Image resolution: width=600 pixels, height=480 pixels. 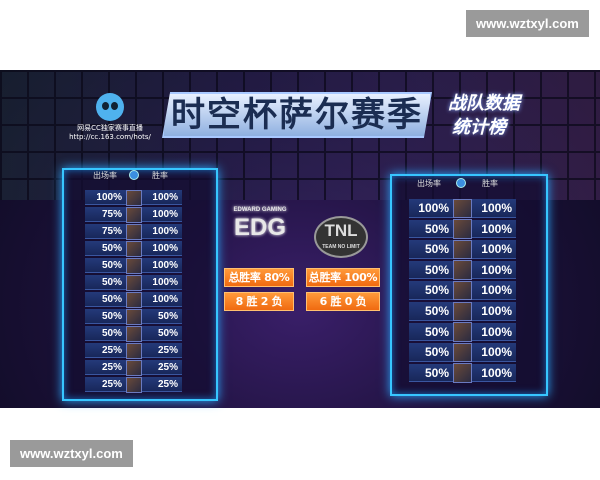 I want to click on broadcaster-logo: 网易CC独家赛事直播 http://cc.163.com/hots/, so click(x=110, y=117).